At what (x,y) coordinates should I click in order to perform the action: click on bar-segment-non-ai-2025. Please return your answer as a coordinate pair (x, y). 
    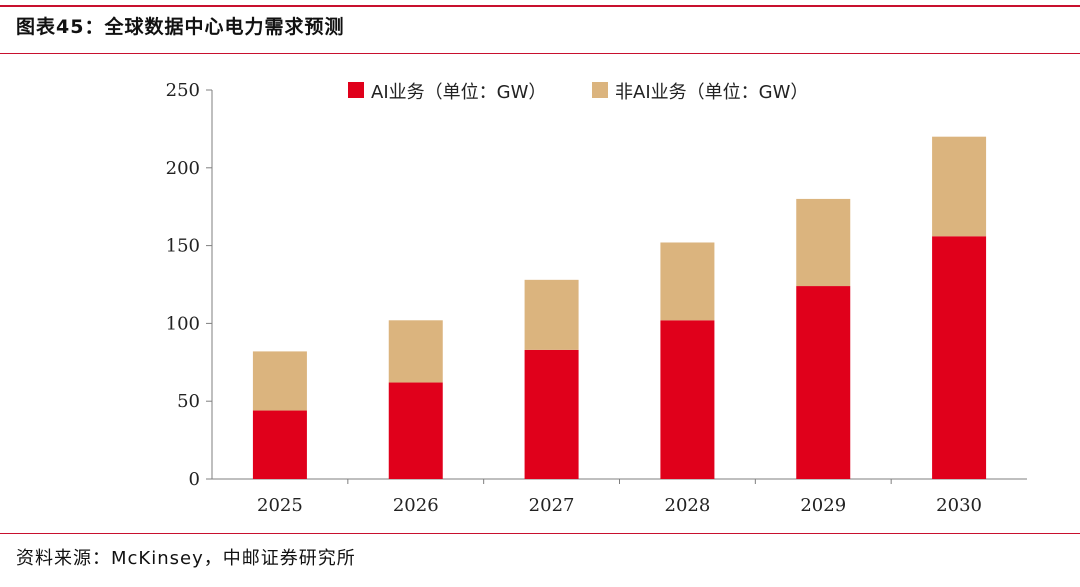
    Looking at the image, I should click on (279, 381).